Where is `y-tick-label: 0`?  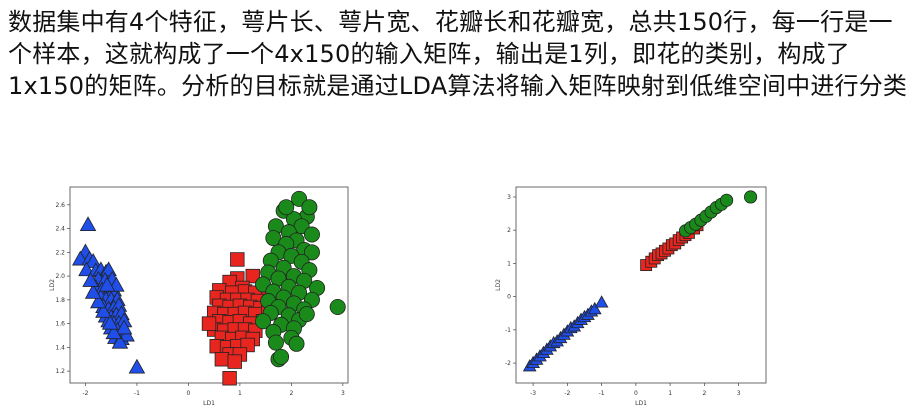
y-tick-label: 0 is located at coordinates (509, 297).